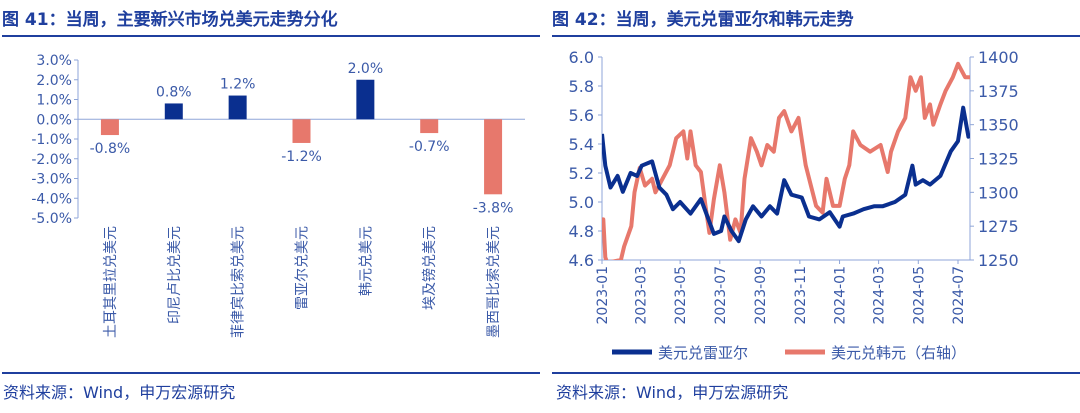 This screenshot has width=1080, height=413. I want to click on right-y-tick-label: 1350, so click(998, 125).